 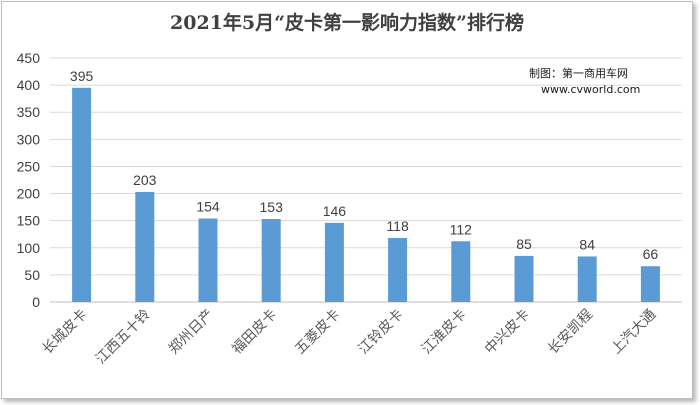 I want to click on x-tick-label: 福田皮卡, so click(x=254, y=332).